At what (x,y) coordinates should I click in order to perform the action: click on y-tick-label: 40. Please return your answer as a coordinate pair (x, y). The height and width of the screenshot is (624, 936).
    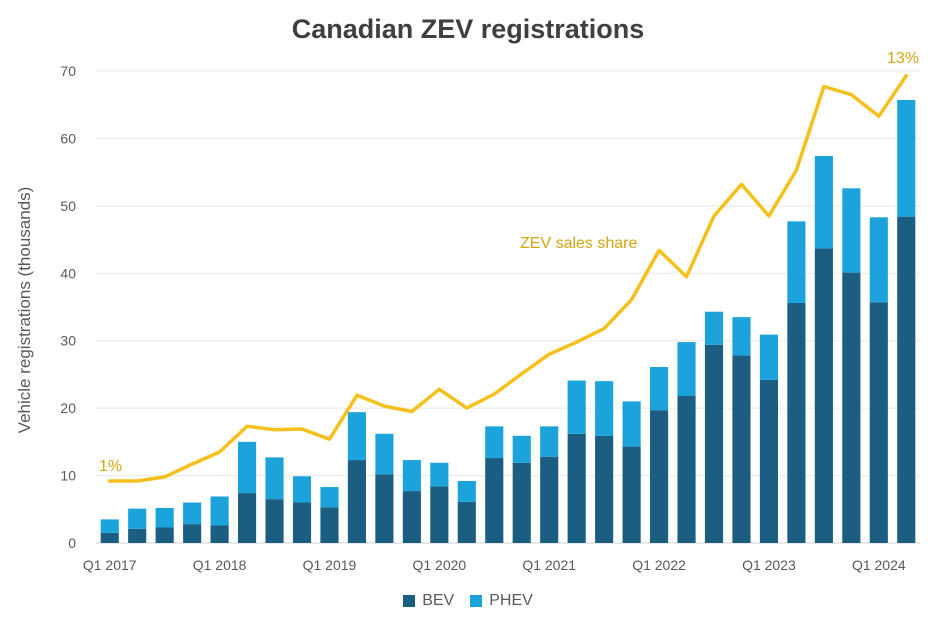
    Looking at the image, I should click on (68, 273).